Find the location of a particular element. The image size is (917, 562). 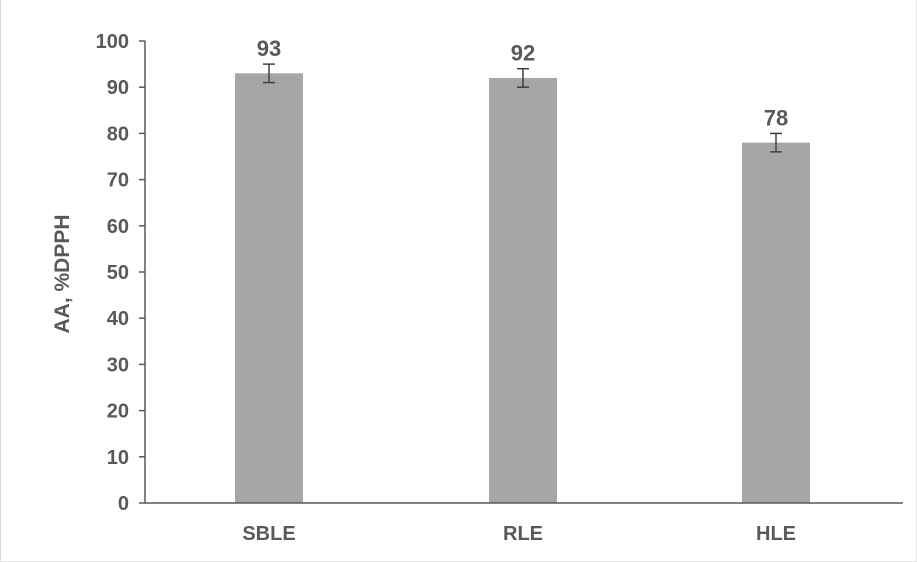

y-tick-label: 50 is located at coordinates (118, 273).